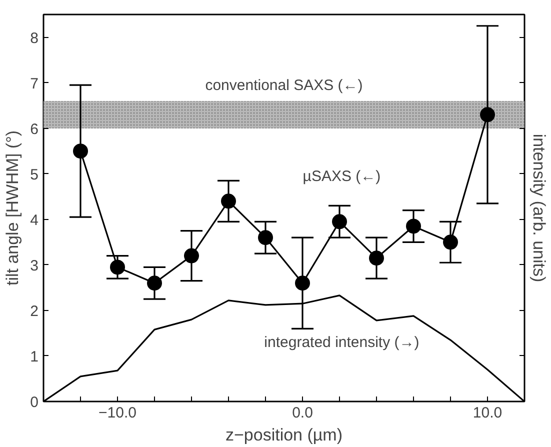 The width and height of the screenshot is (551, 447). Describe the element at coordinates (342, 343) in the screenshot. I see `series-label: integrated intensity (→)` at that location.